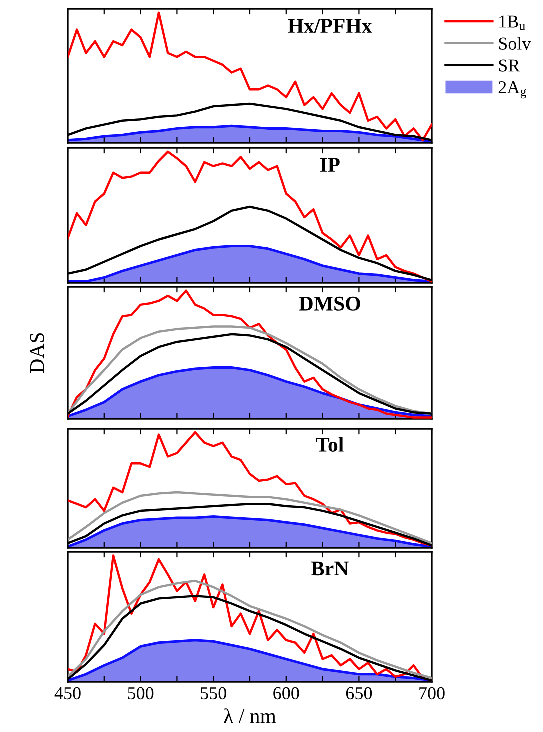 This screenshot has height=732, width=543. Describe the element at coordinates (37, 353) in the screenshot. I see `y-axis-title: DAS` at that location.